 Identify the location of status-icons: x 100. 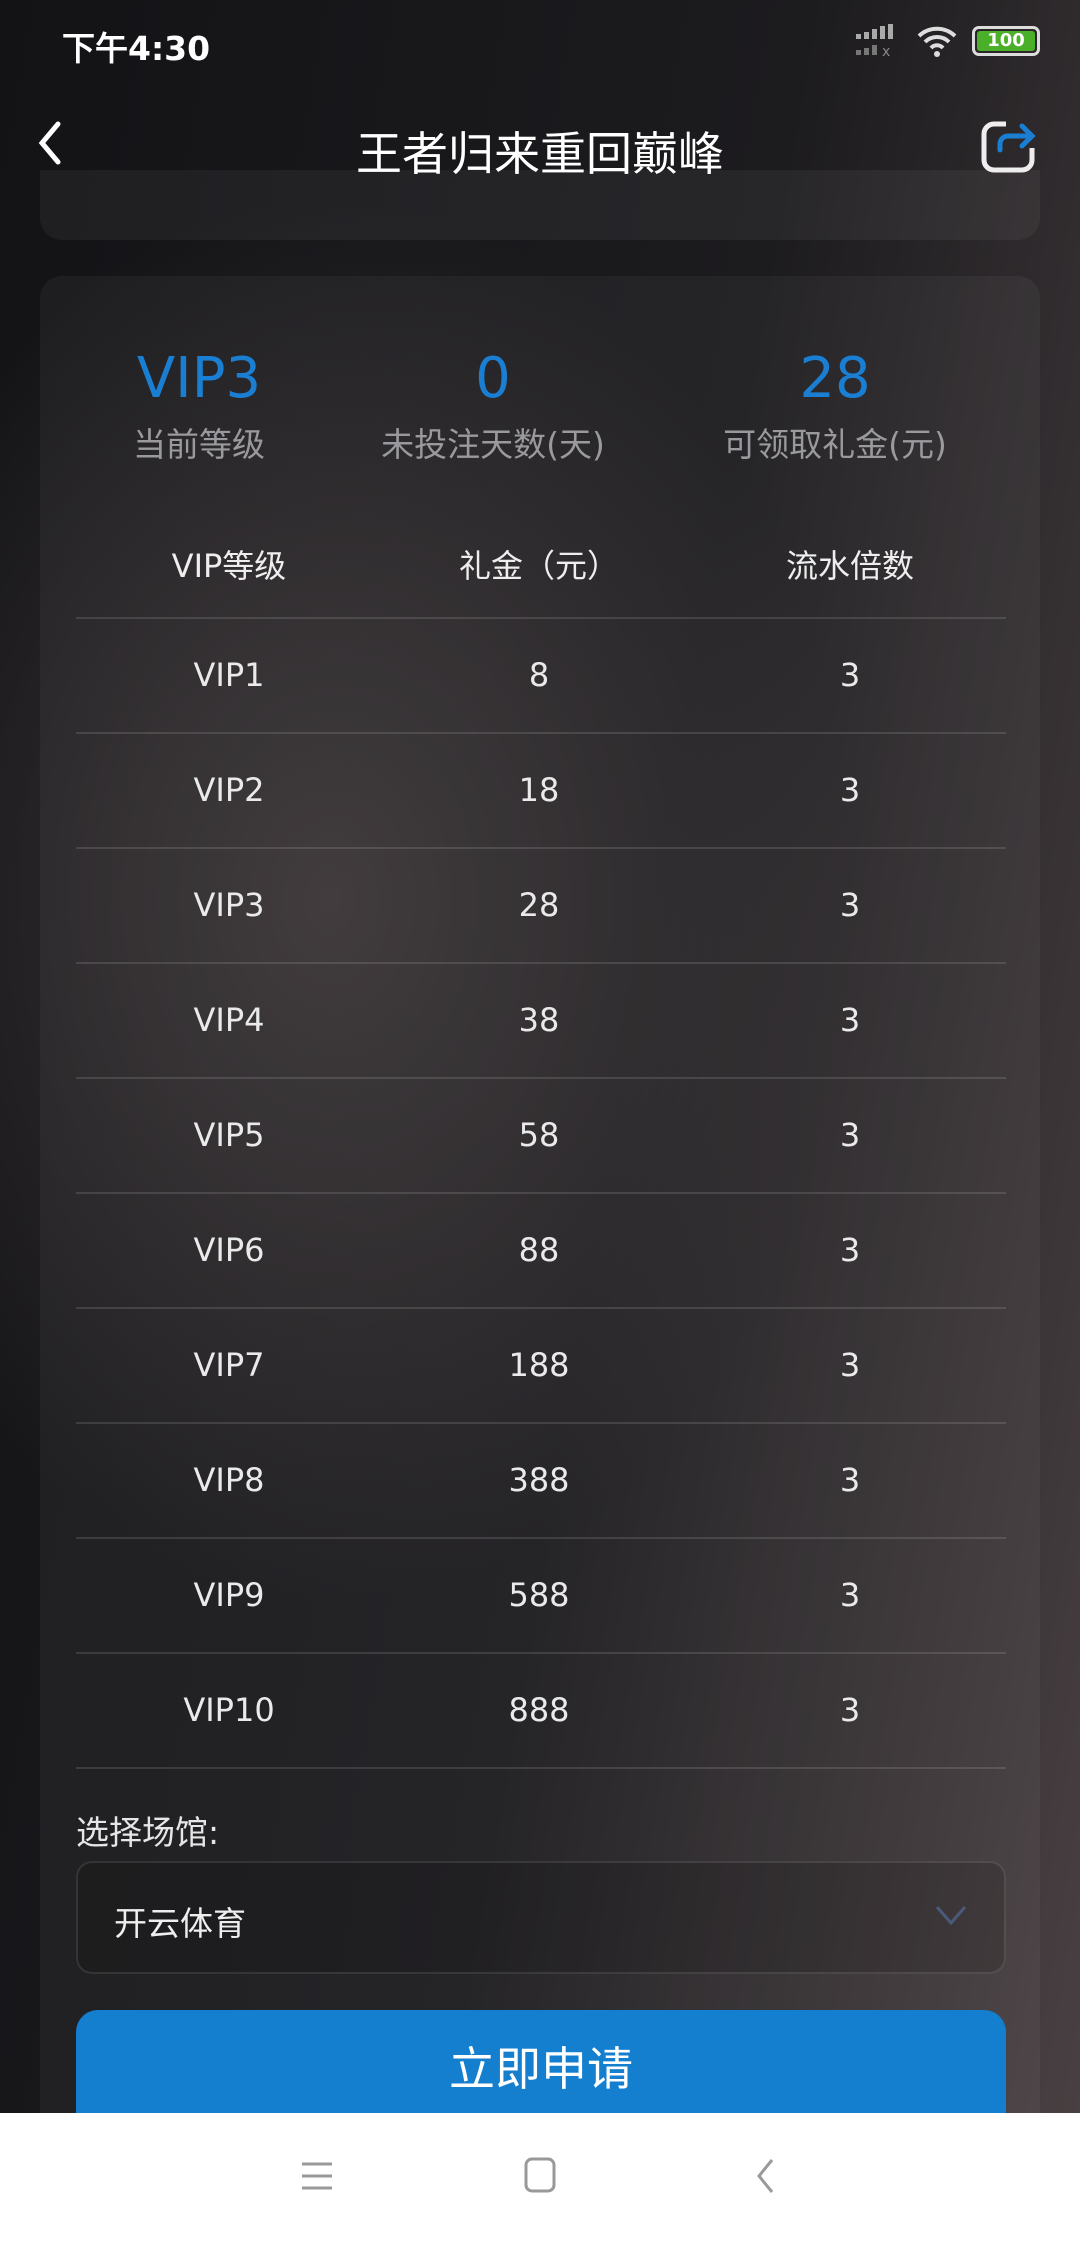
(948, 41).